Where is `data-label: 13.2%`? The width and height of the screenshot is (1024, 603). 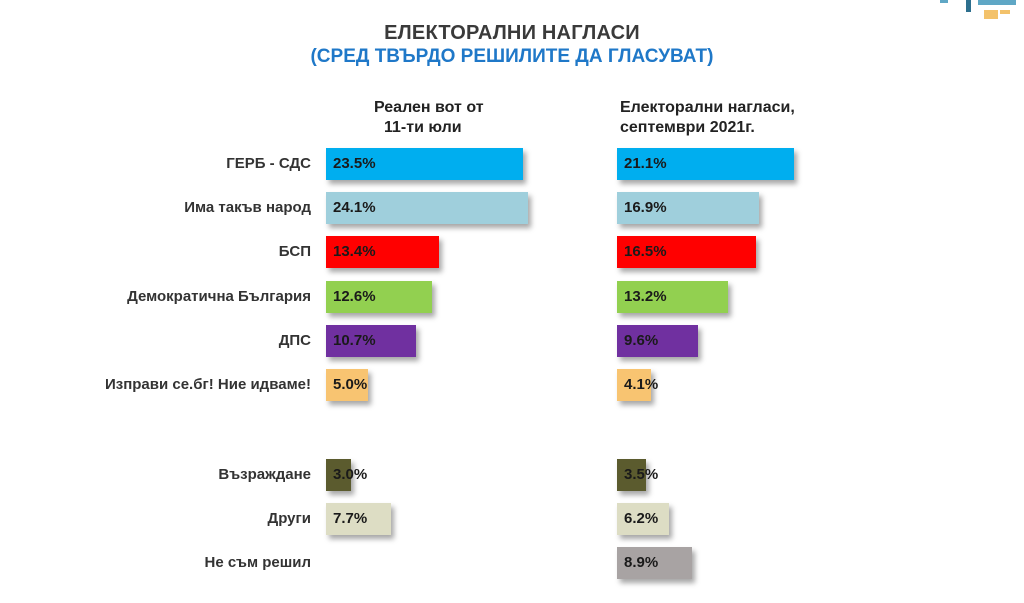
data-label: 13.2% is located at coordinates (645, 296).